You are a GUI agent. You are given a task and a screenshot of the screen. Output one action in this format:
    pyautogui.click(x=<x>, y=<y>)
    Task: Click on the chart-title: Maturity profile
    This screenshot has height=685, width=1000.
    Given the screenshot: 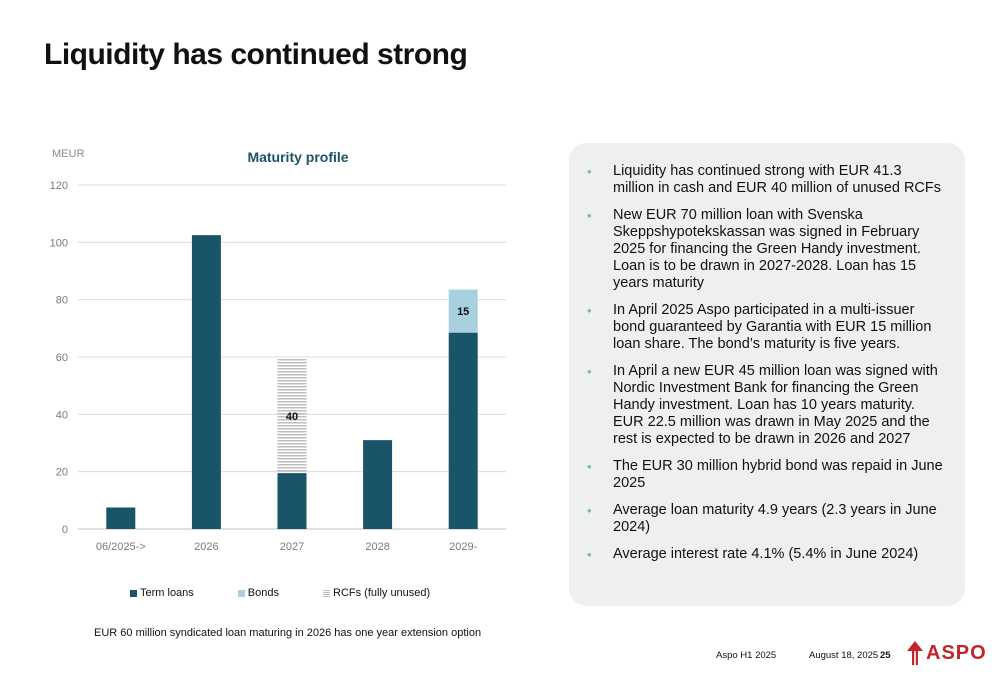 What is the action you would take?
    pyautogui.click(x=298, y=157)
    